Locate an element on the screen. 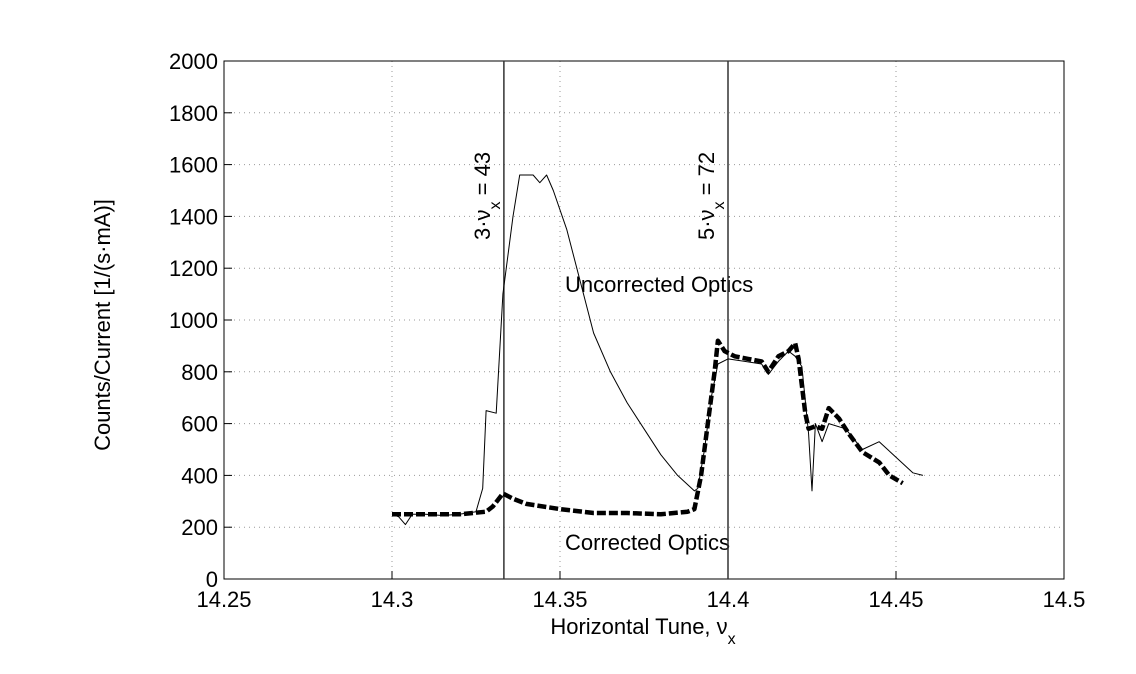 The width and height of the screenshot is (1136, 674). y-tick-label: 200 is located at coordinates (199, 527).